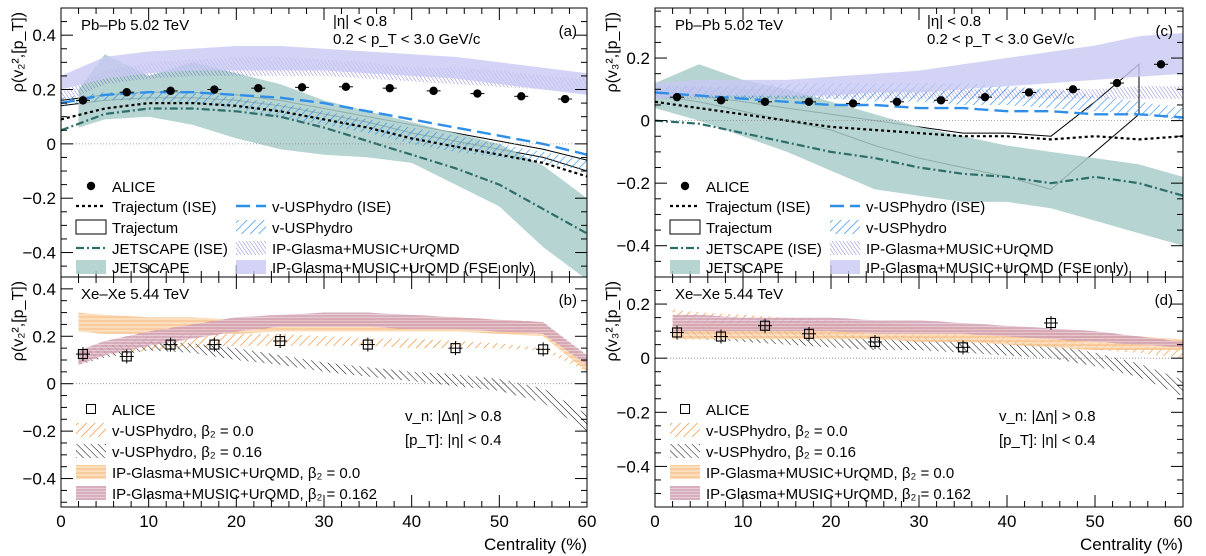  I want to click on legend-label: IP-Glasma+MUSIC+UrQMD (FSE only), so click(997, 268).